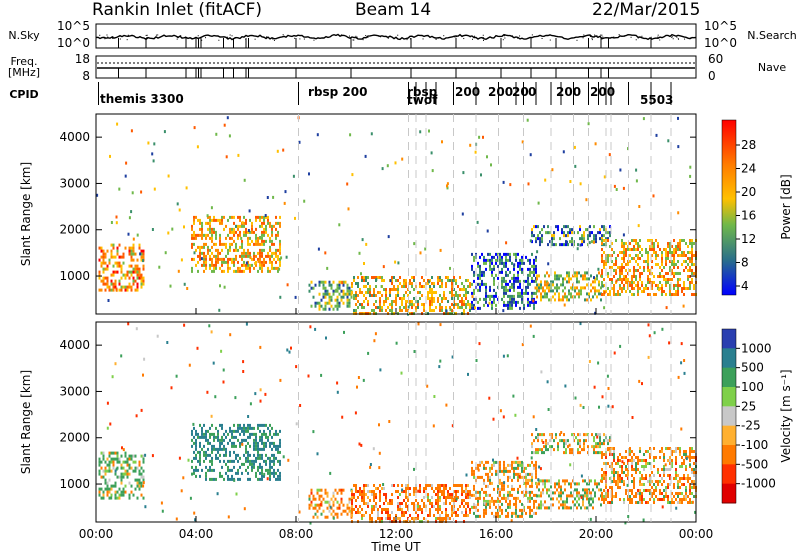 The image size is (800, 554). I want to click on colorbar-tick-label: 500, so click(752, 368).